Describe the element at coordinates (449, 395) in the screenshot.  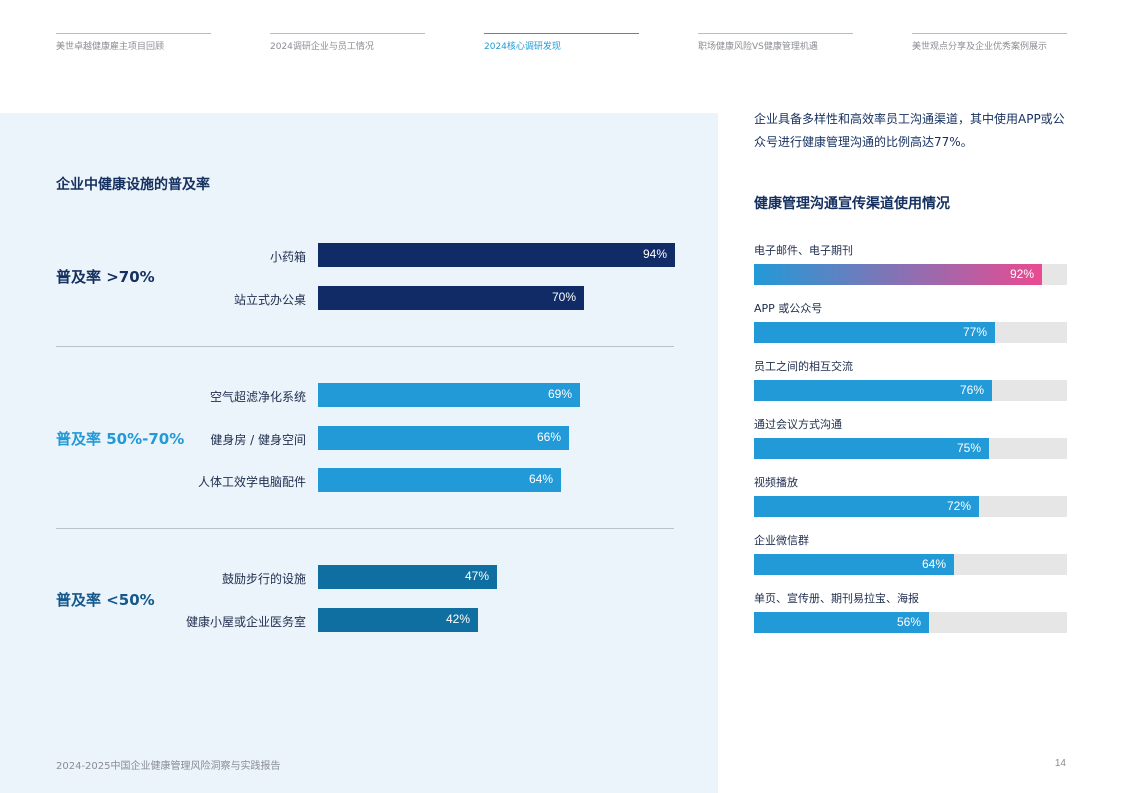
I see `facility-bar: 69%` at that location.